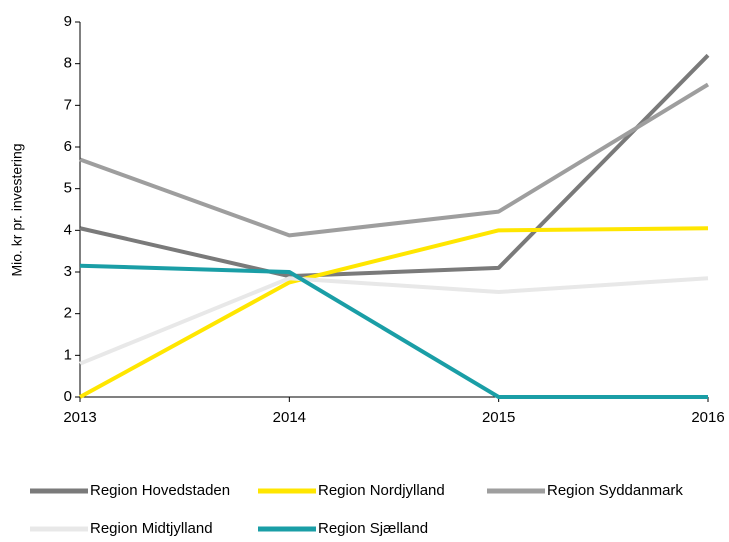 The width and height of the screenshot is (729, 542). What do you see at coordinates (68, 271) in the screenshot?
I see `y-tick-label: 3` at bounding box center [68, 271].